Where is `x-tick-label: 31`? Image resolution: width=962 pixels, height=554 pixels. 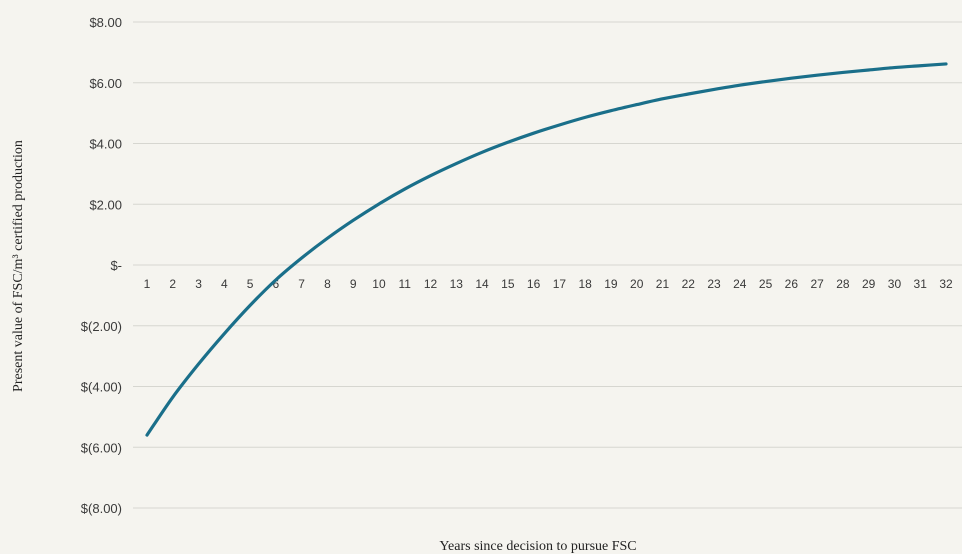
x-tick-label: 31 is located at coordinates (921, 284).